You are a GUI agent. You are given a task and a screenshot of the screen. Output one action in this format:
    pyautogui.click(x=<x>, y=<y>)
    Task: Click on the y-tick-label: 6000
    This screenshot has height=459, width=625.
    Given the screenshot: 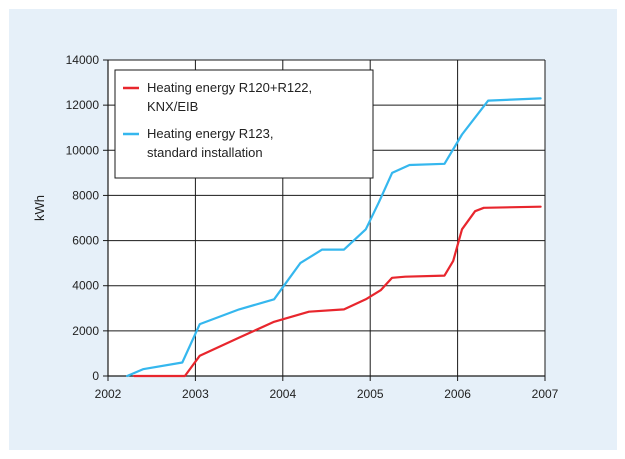 What is the action you would take?
    pyautogui.click(x=85, y=241)
    